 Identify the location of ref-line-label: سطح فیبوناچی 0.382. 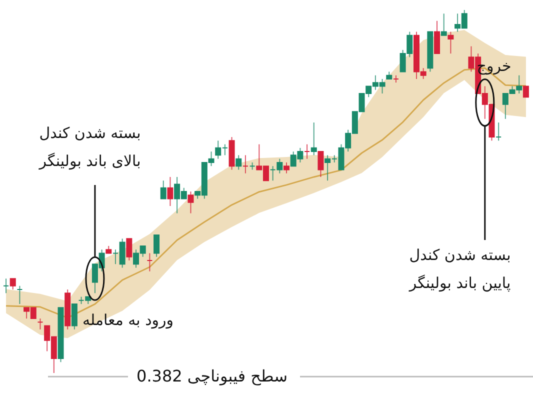
(212, 376).